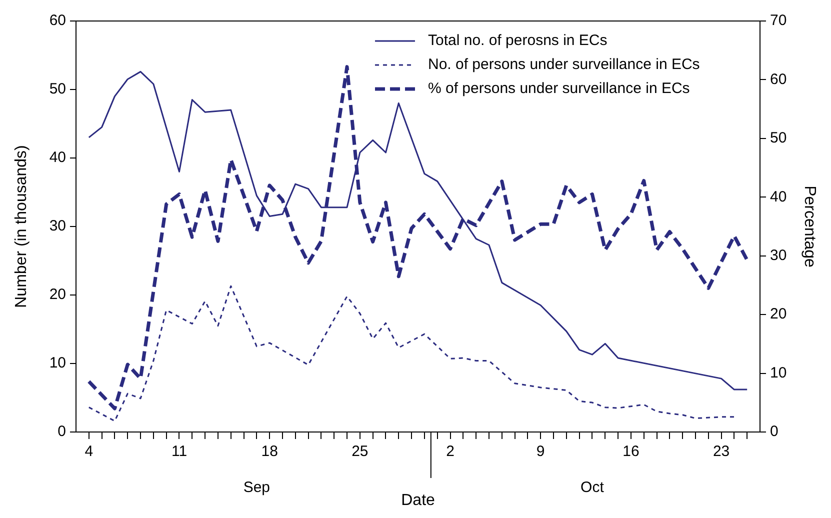 Image resolution: width=831 pixels, height=518 pixels. What do you see at coordinates (418, 500) in the screenshot?
I see `x-axis-title: Date` at bounding box center [418, 500].